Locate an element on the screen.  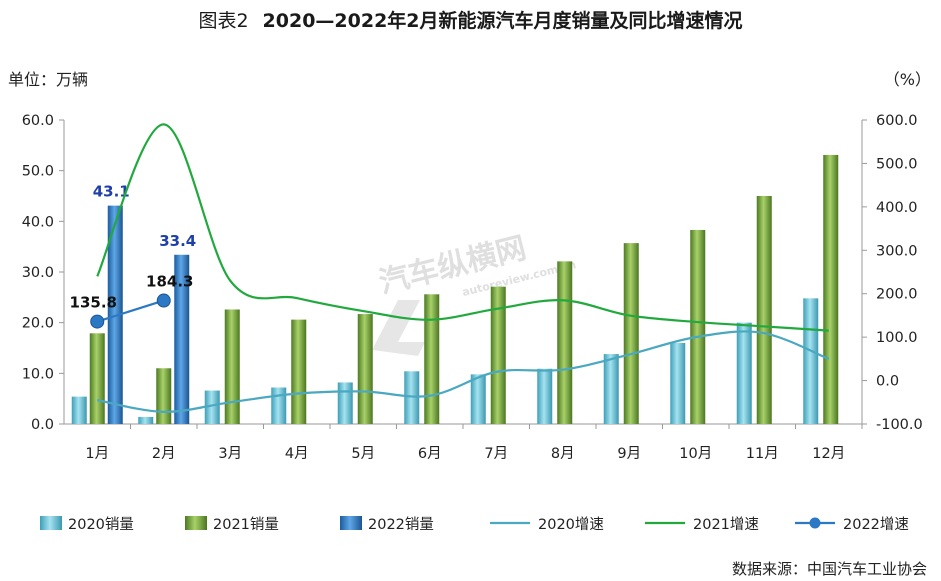
bar-2022-value-label: 43.1 is located at coordinates (111, 192).